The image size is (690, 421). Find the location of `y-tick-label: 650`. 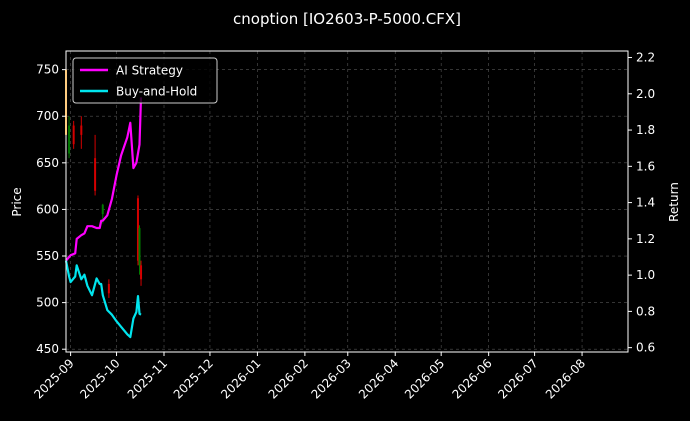

y-tick-label: 650 is located at coordinates (47, 163).